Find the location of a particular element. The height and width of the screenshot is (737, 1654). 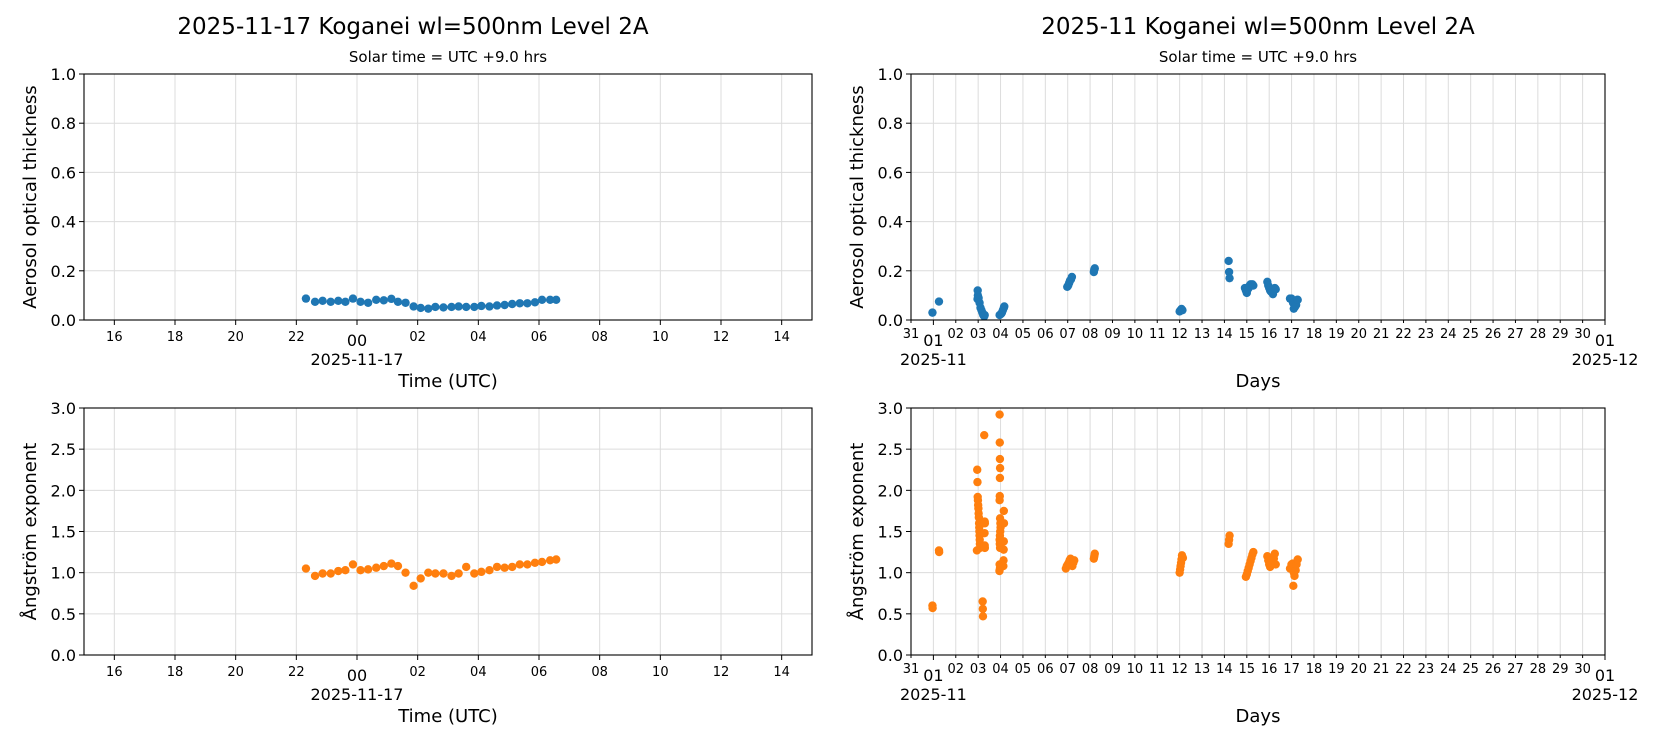

y-tick-label: 0.6 is located at coordinates (890, 172).